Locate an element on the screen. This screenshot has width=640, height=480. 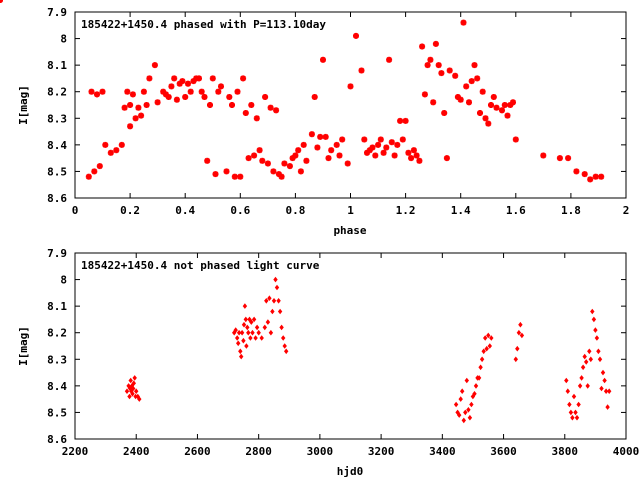
y-tick-label: 7.9 is located at coordinates (57, 12).